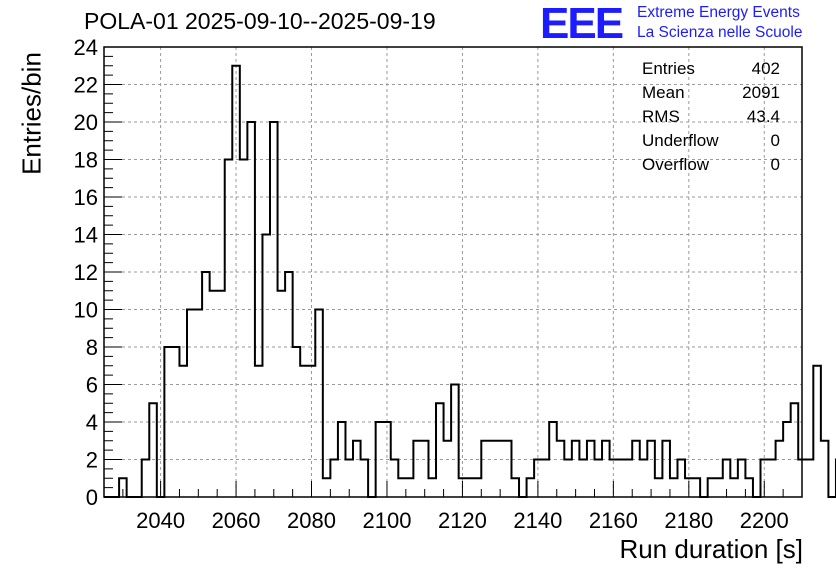  What do you see at coordinates (86, 122) in the screenshot?
I see `y-tick-label: 20` at bounding box center [86, 122].